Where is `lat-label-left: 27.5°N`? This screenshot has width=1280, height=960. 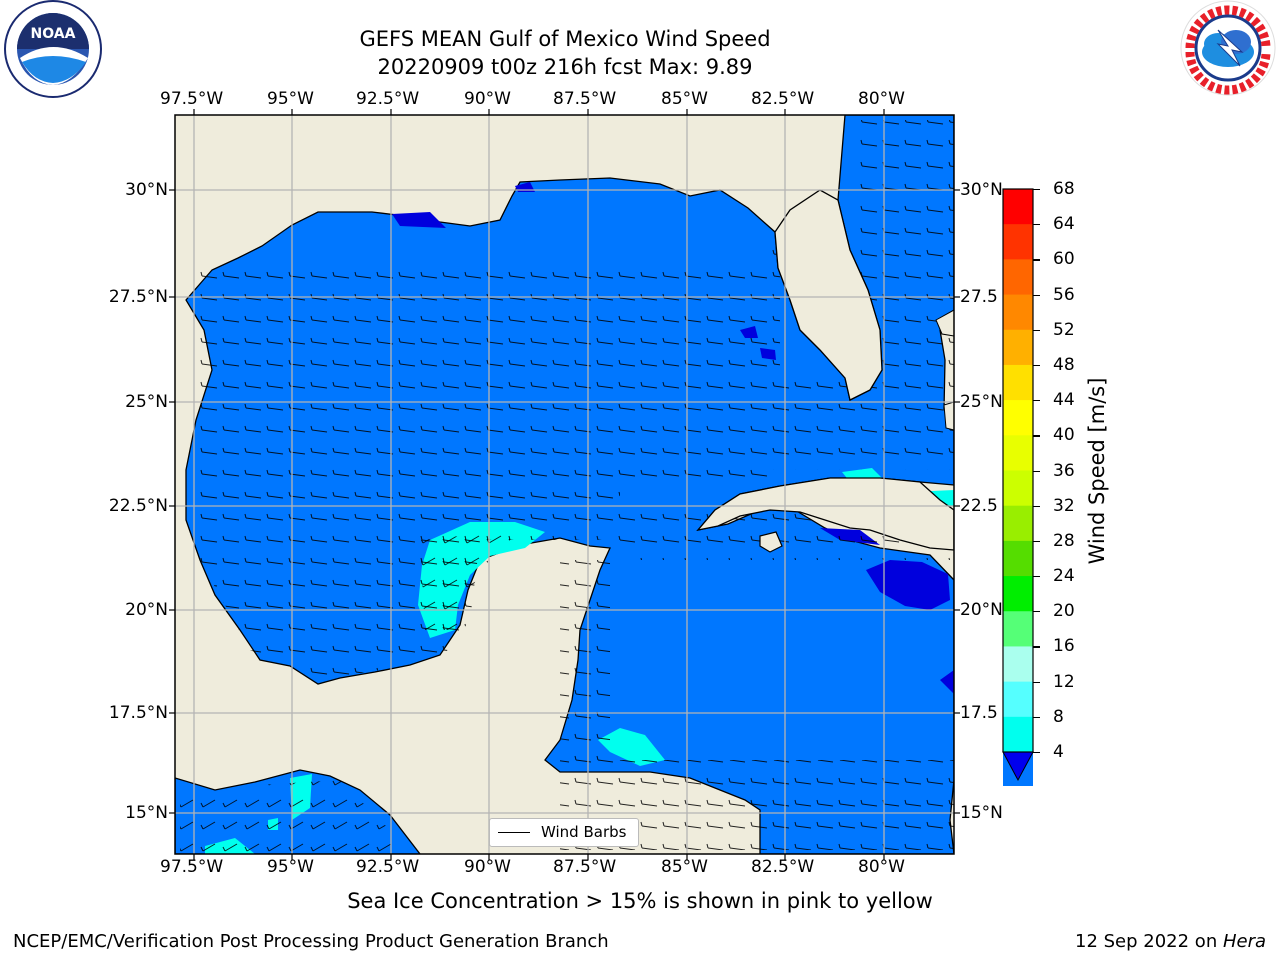
lat-label-left: 27.5°N is located at coordinates (138, 297).